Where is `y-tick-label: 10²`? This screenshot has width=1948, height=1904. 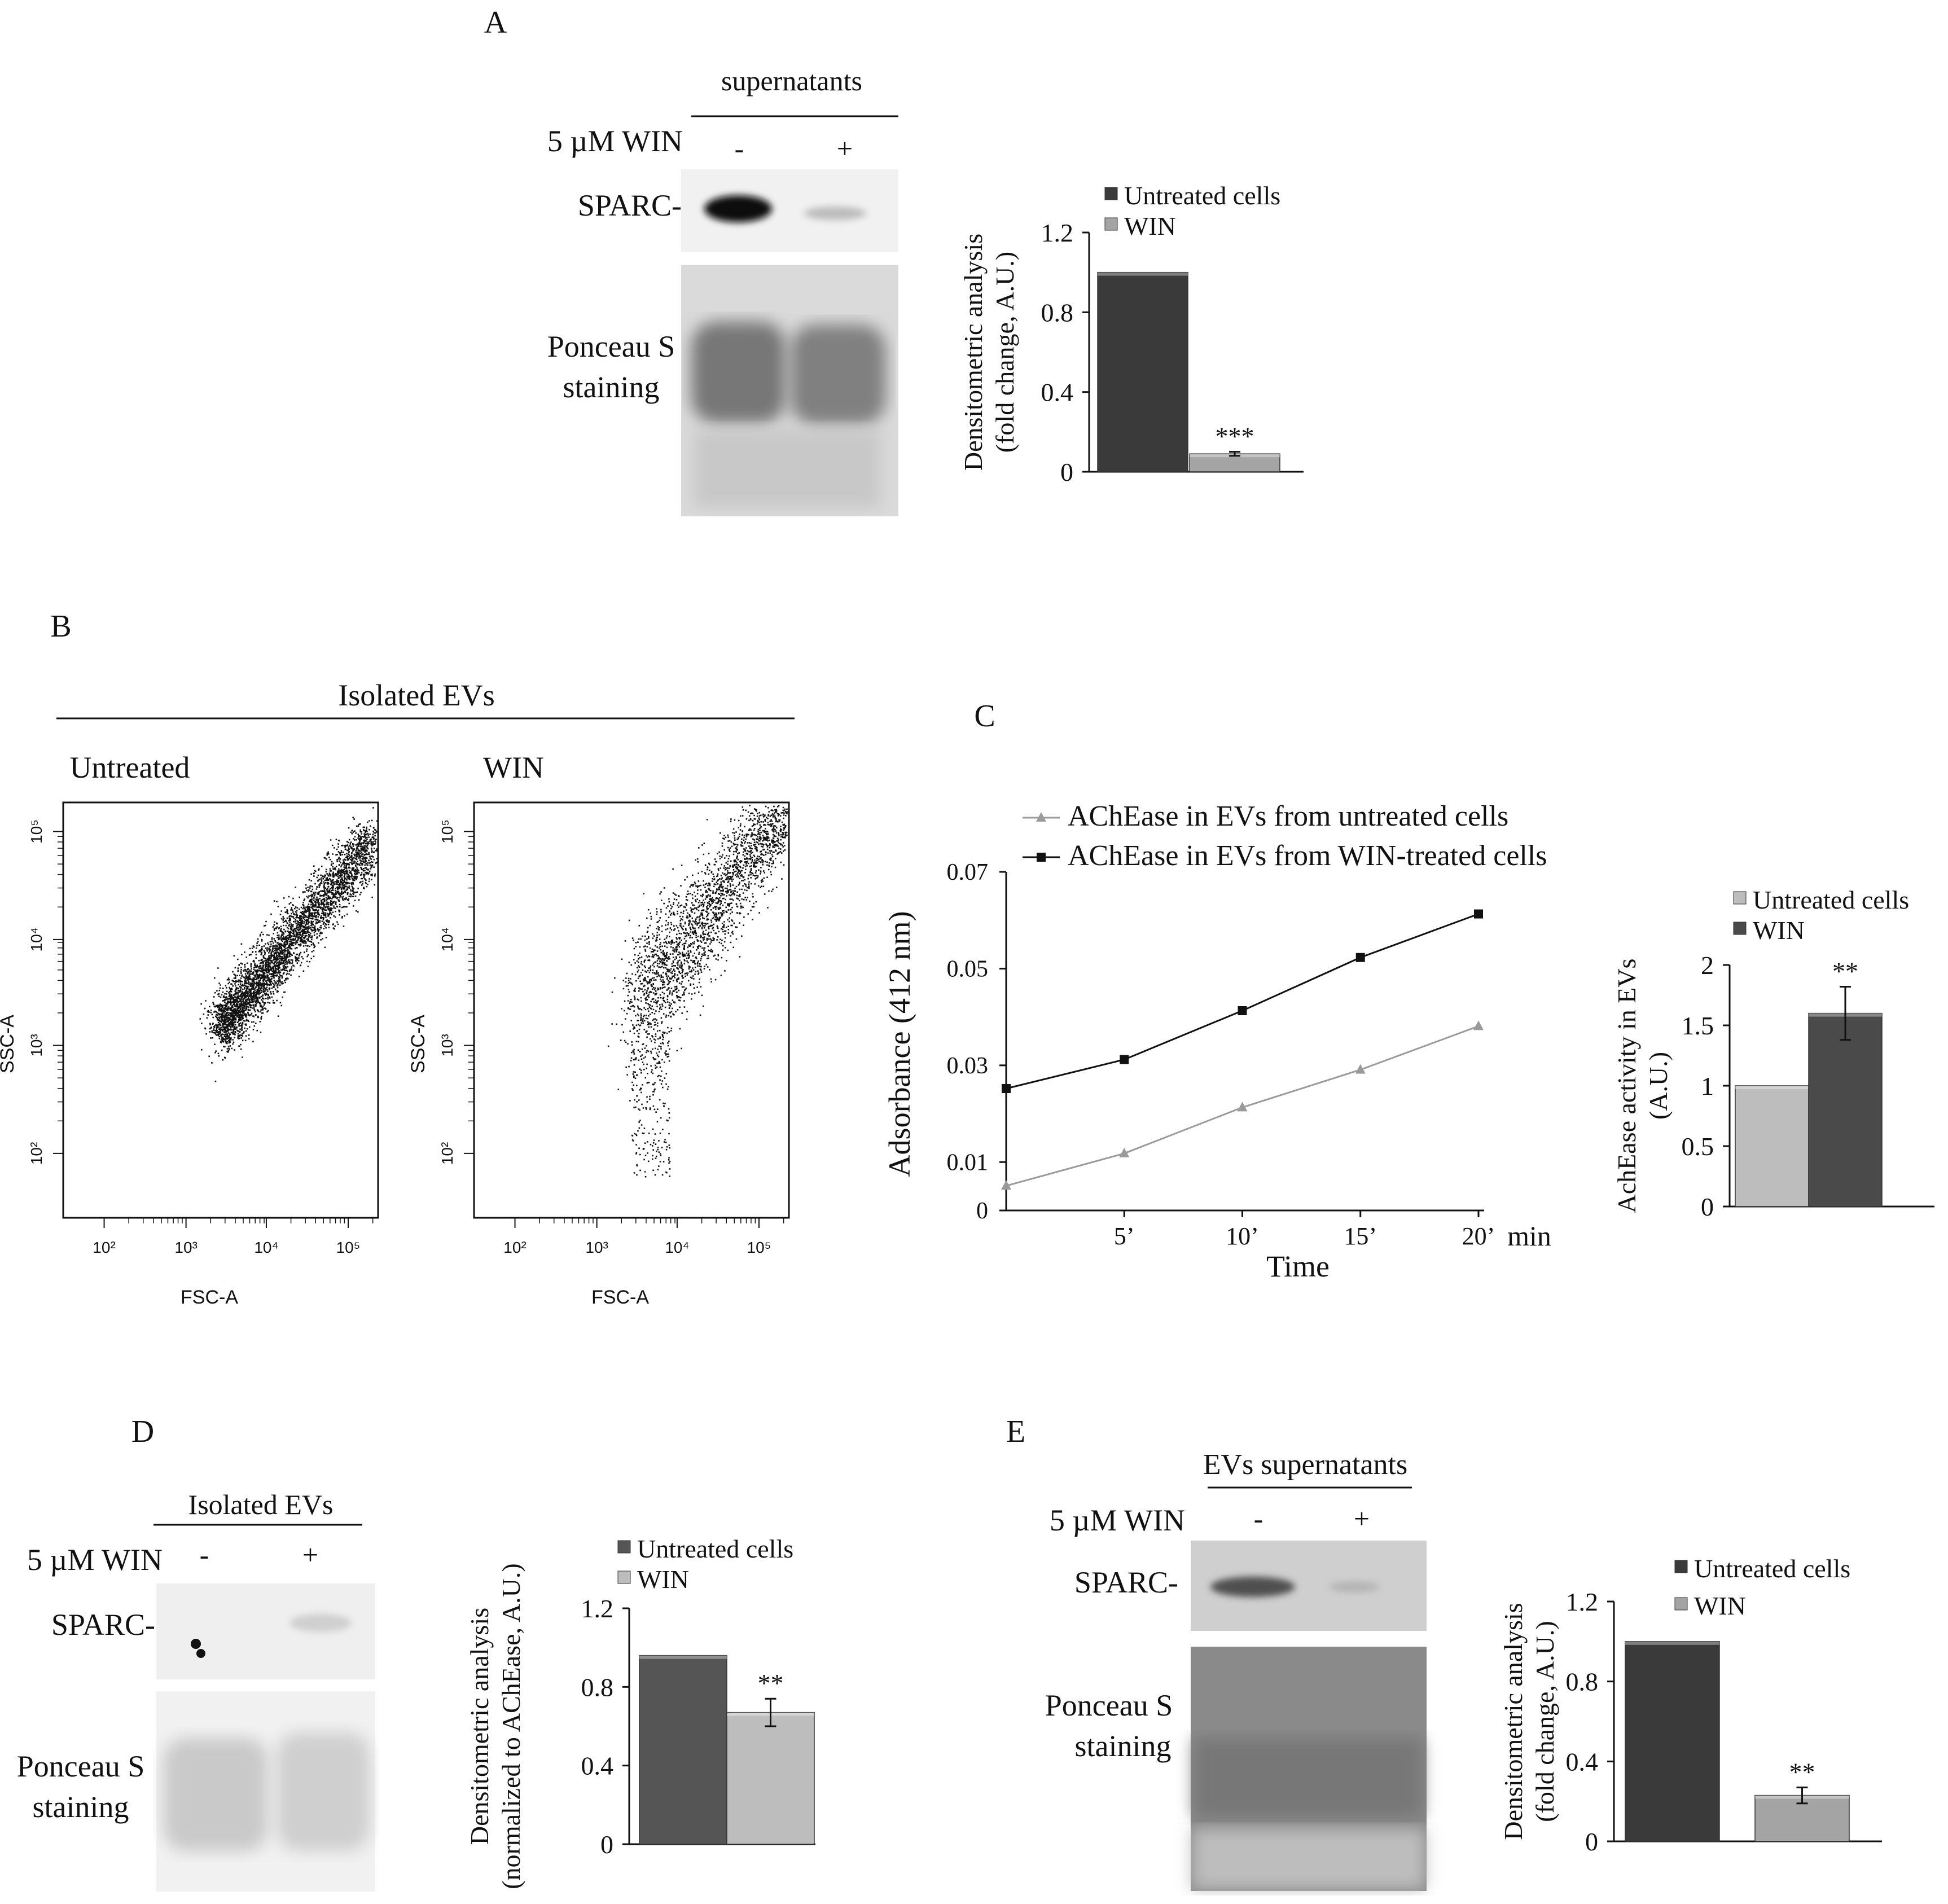 y-tick-label: 10² is located at coordinates (447, 1153).